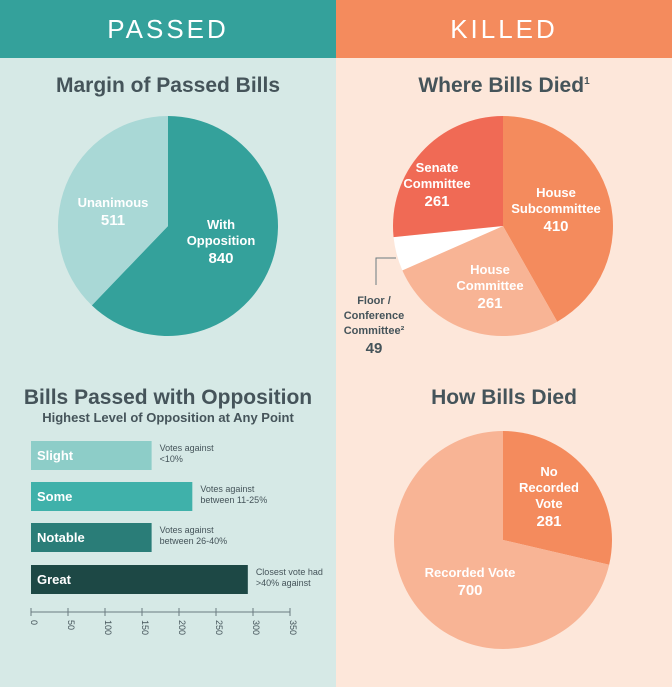 The height and width of the screenshot is (687, 672). Describe the element at coordinates (182, 627) in the screenshot. I see `opposition-x-tick-label: 200` at that location.